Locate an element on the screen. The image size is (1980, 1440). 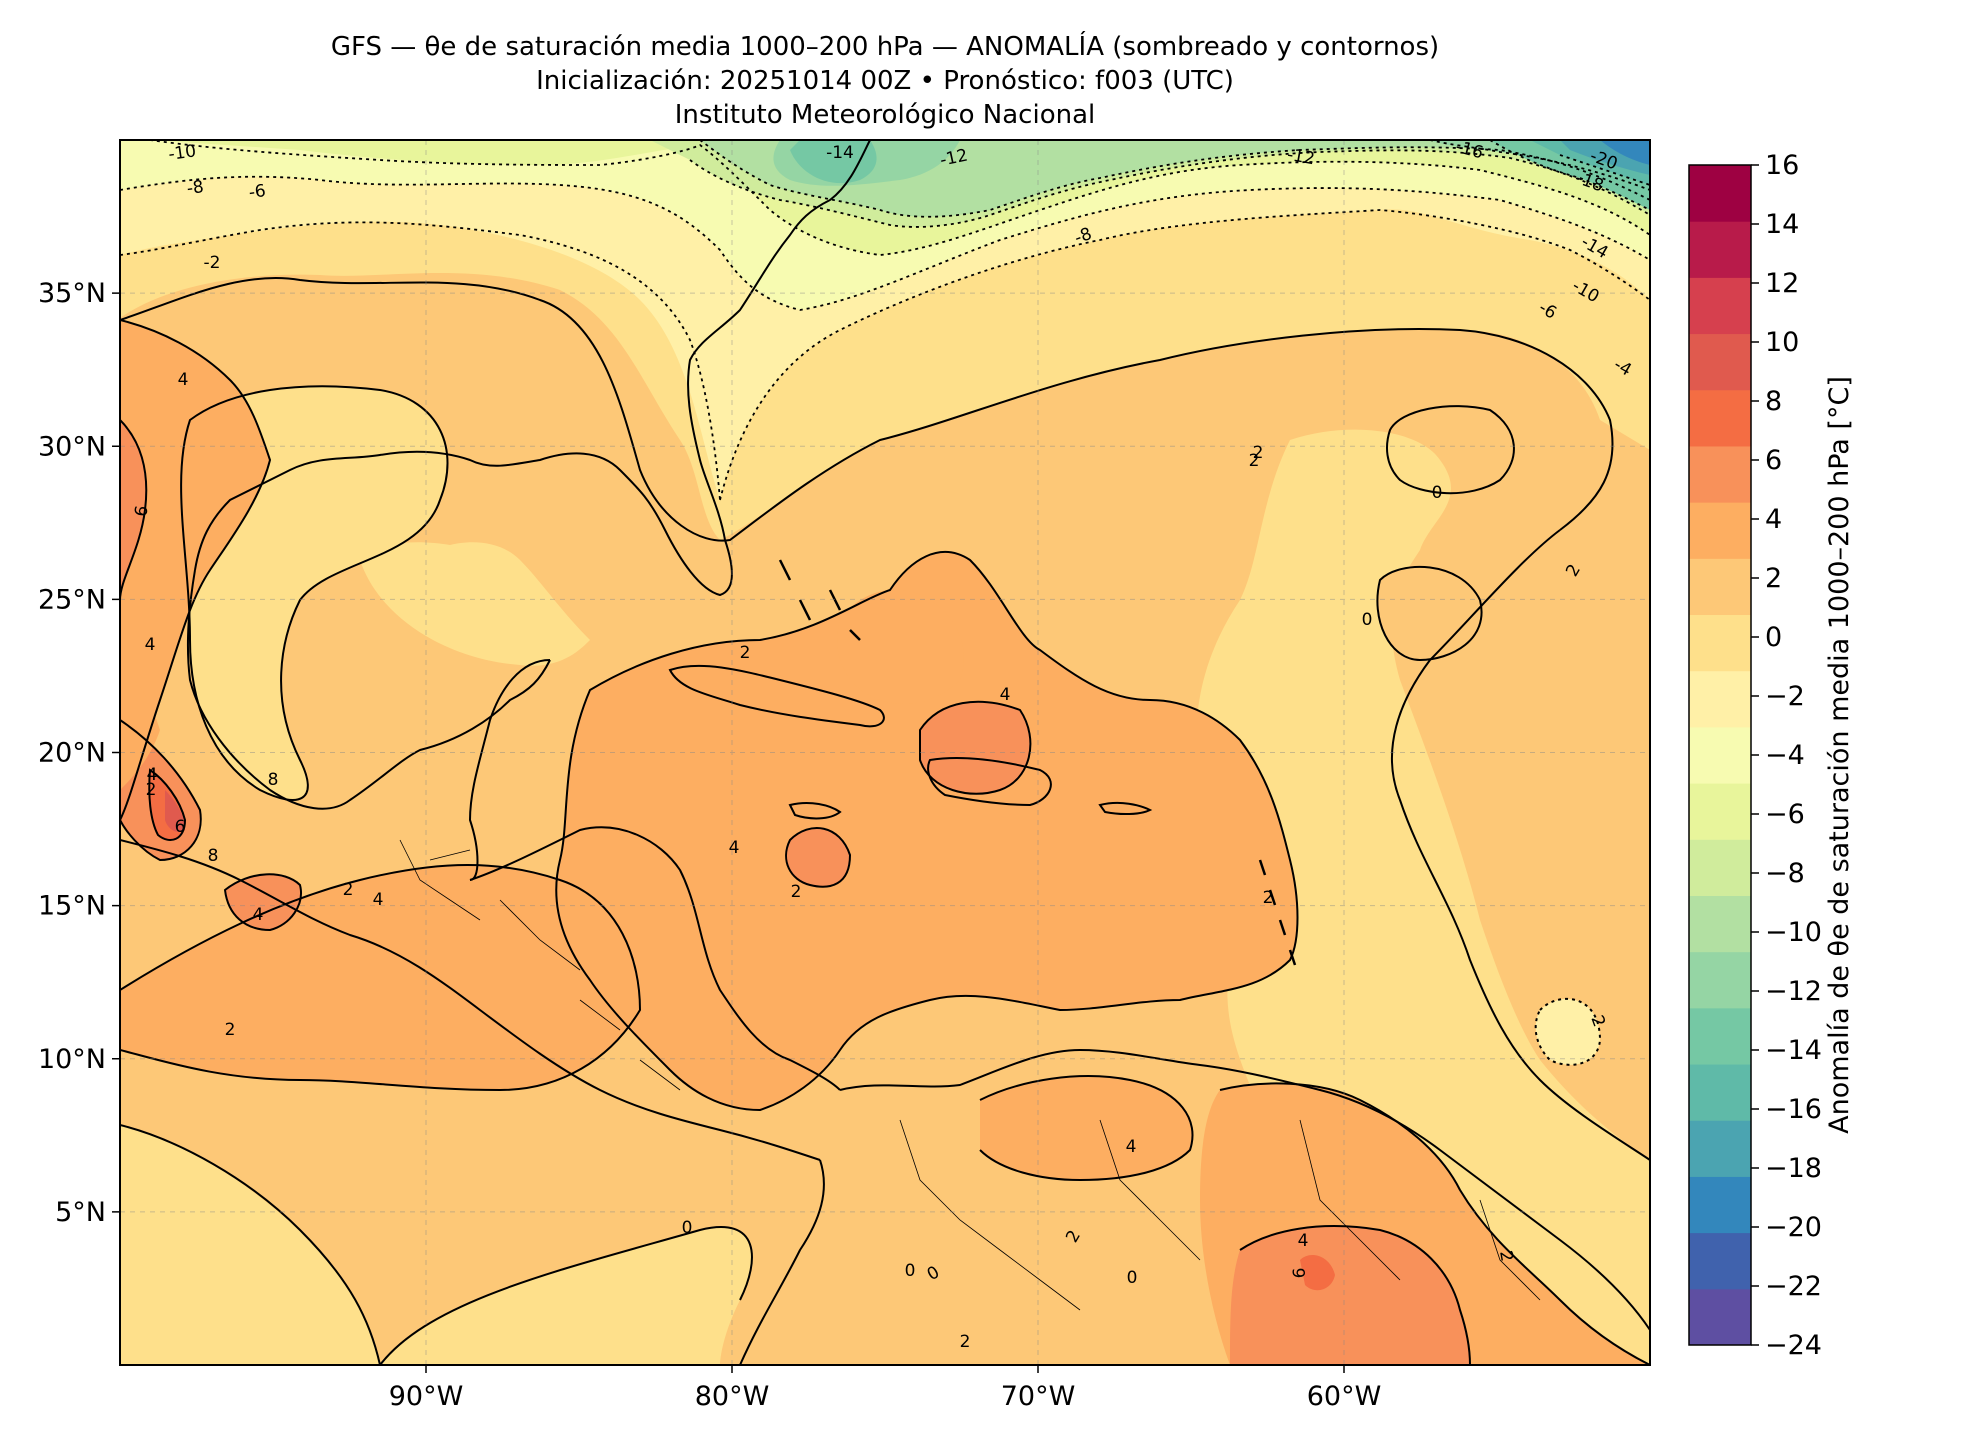
colorbar-tick-label: 0 is located at coordinates (1773, 637).